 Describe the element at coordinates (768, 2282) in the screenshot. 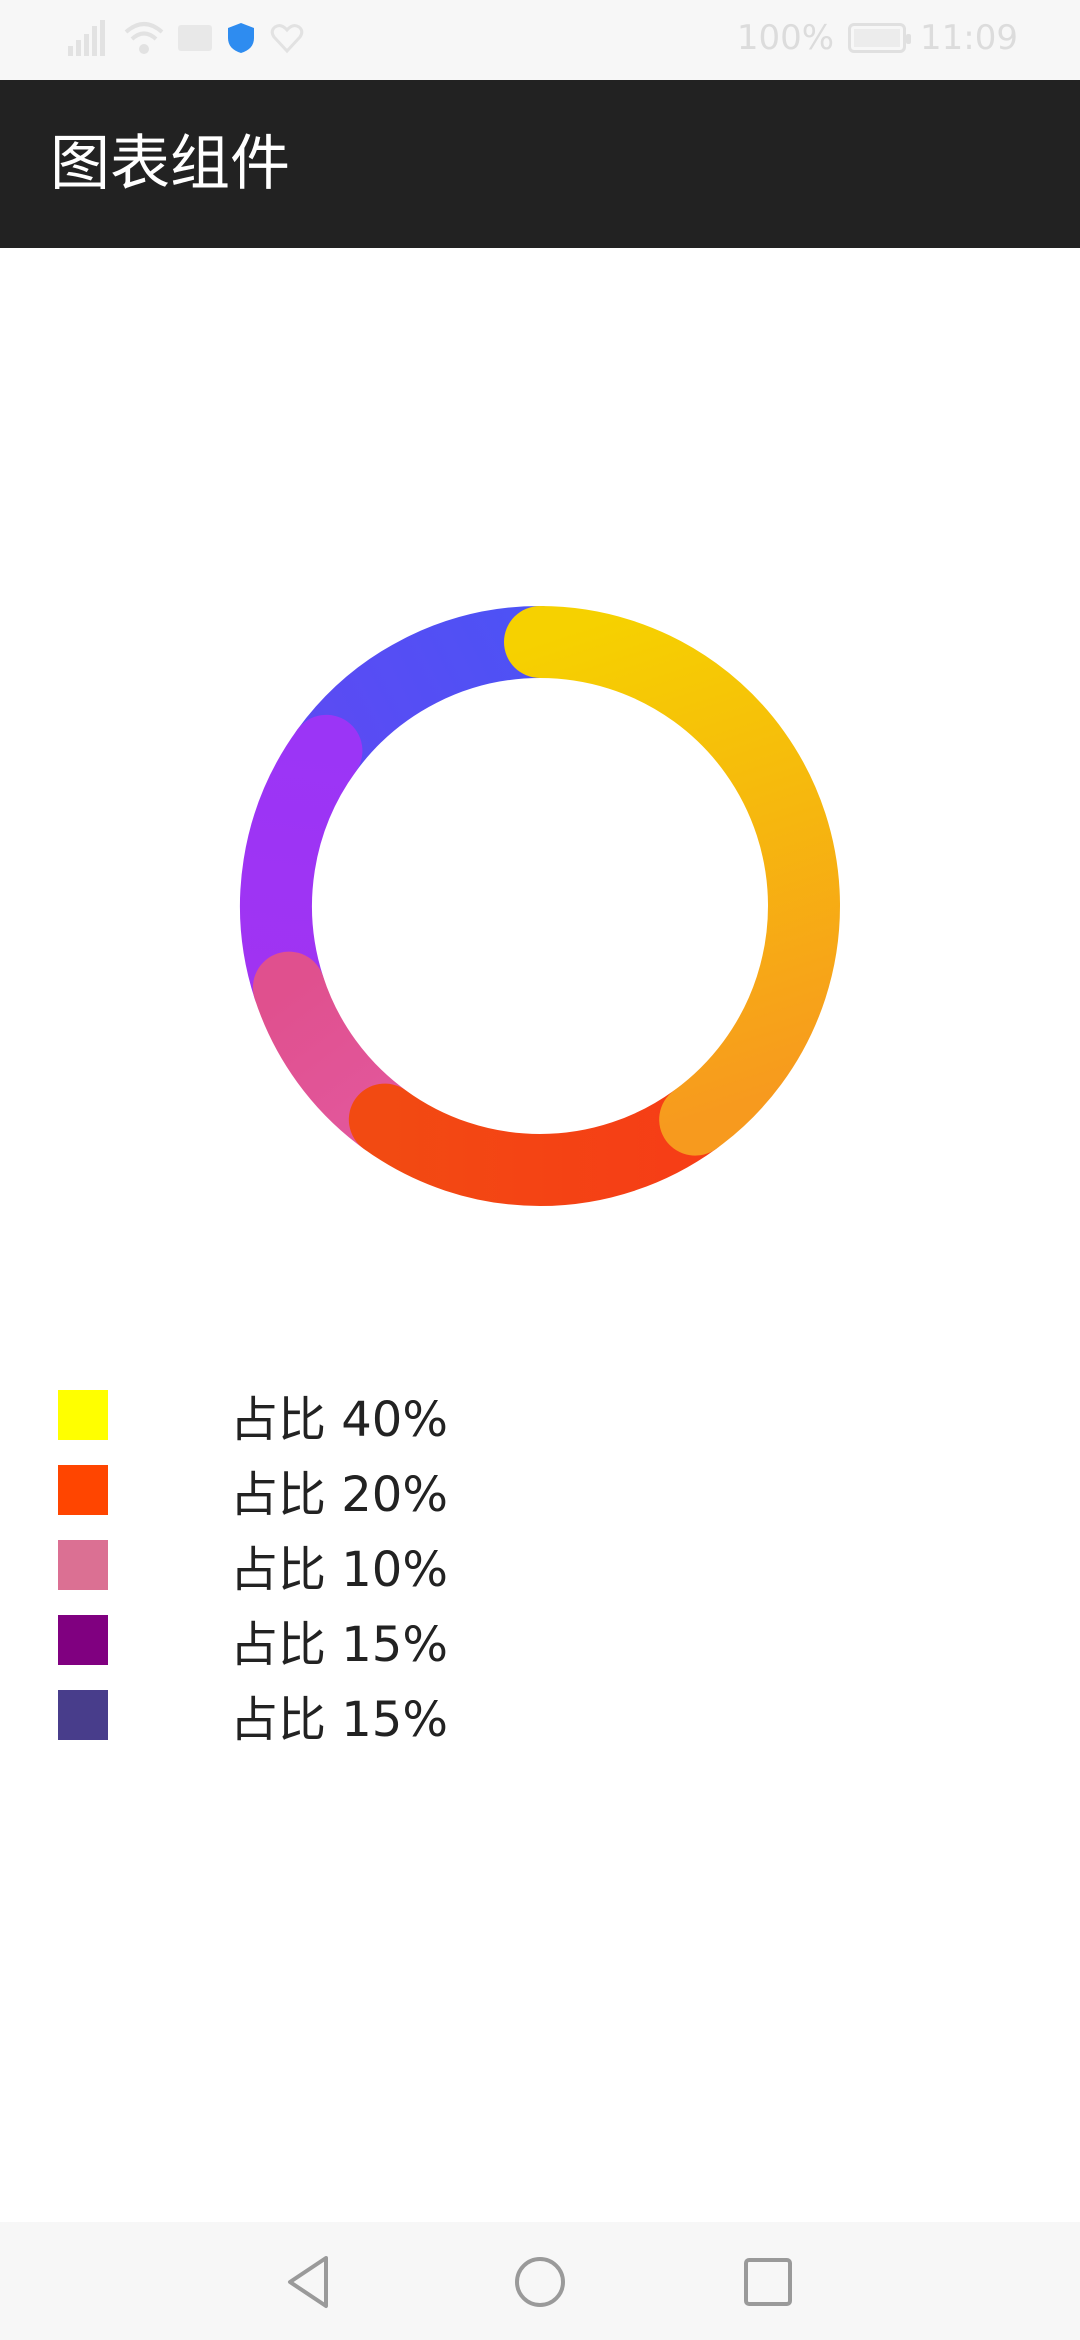

I see `recents-icon` at that location.